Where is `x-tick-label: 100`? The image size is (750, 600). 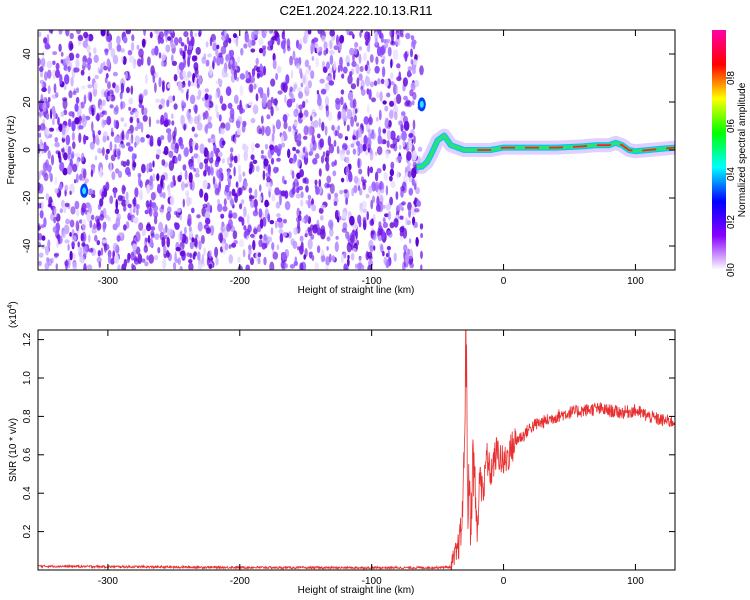
x-tick-label: 100 is located at coordinates (635, 281).